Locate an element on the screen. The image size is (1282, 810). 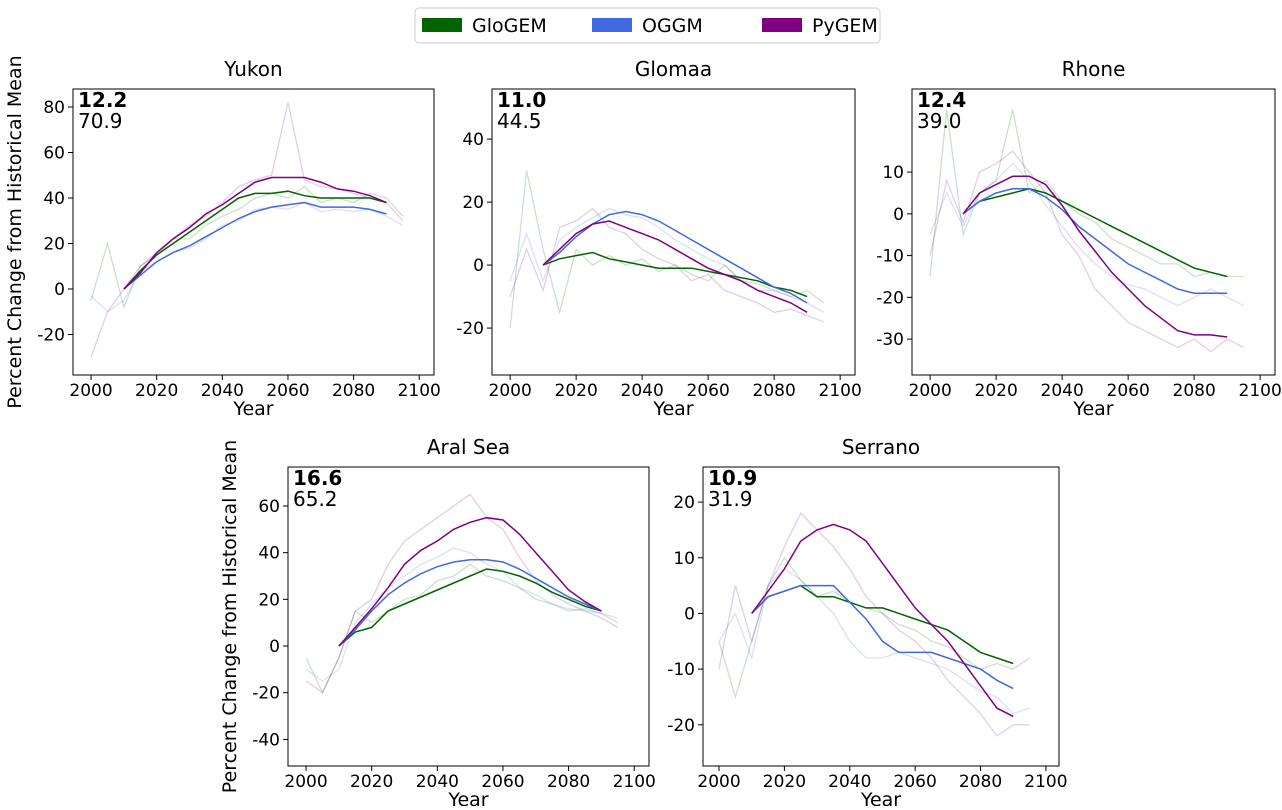
legend: GloGEM OGGM PyGEM is located at coordinates (647, 25).